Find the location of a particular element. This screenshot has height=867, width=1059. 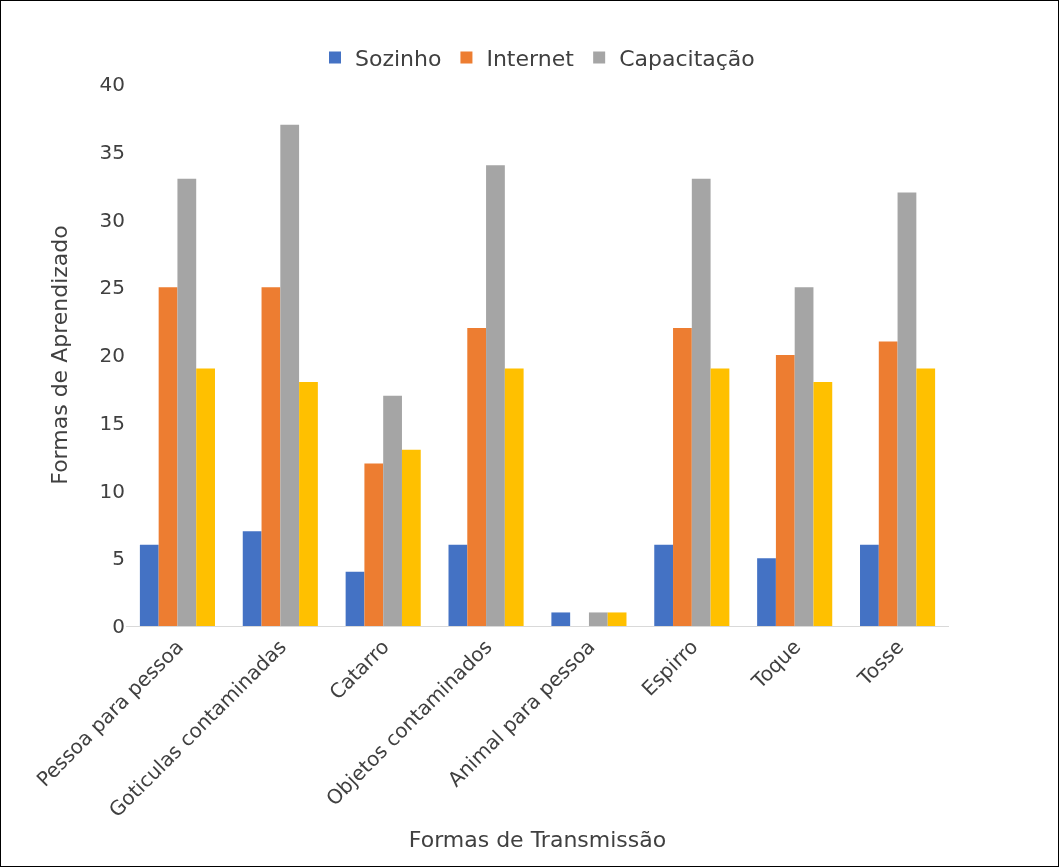

y-tick-label: 40 is located at coordinates (112, 84).